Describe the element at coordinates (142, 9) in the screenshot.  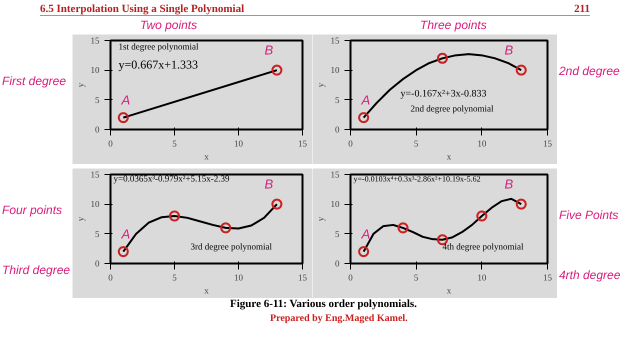
I see `text: 6.5 Interpolation Using a Single Polynomial` at that location.